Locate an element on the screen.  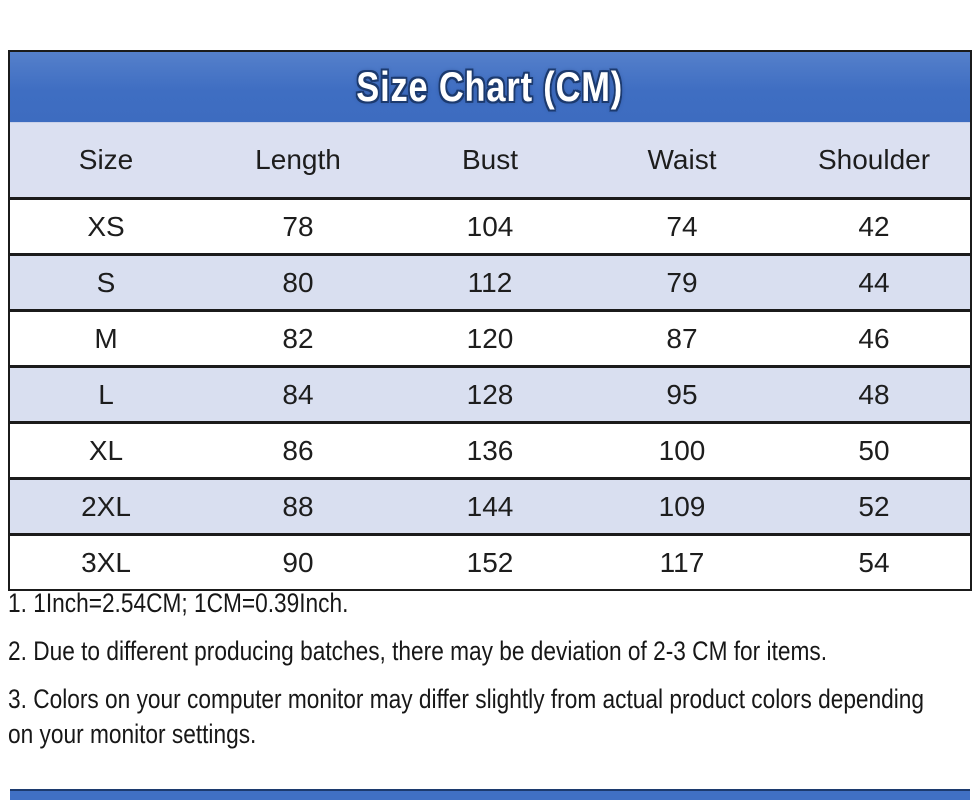
table-row-xl: XL 86 136 100 50 is located at coordinates (490, 450).